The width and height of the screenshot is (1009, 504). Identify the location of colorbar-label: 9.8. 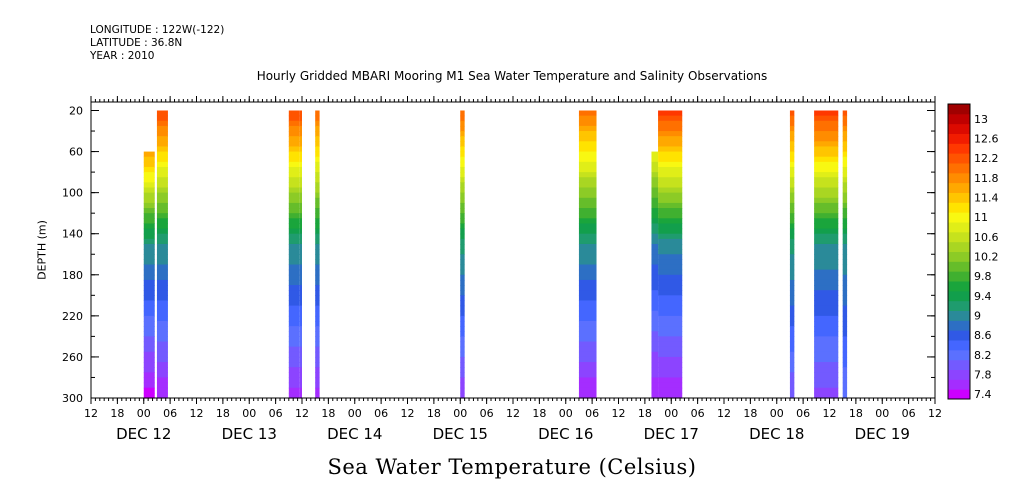
(983, 276).